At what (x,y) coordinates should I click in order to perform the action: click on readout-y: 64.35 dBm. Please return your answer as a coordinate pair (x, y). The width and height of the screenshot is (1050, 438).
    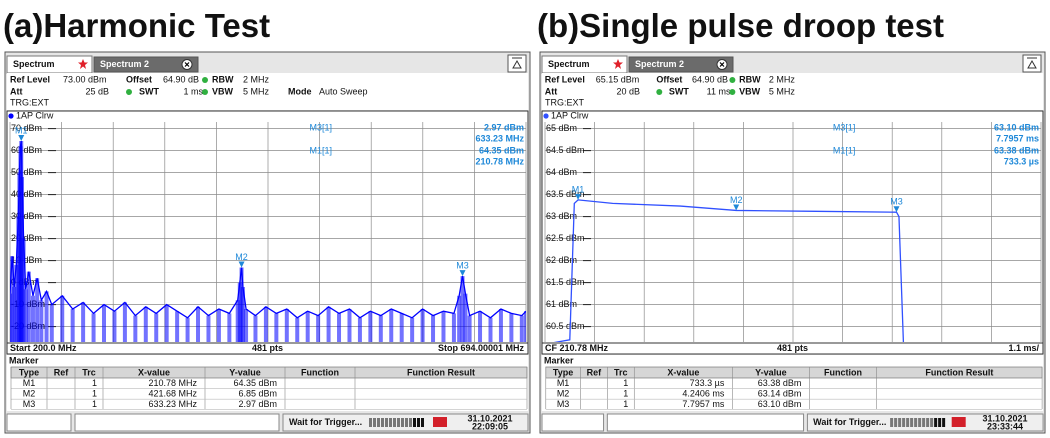
    Looking at the image, I should click on (501, 150).